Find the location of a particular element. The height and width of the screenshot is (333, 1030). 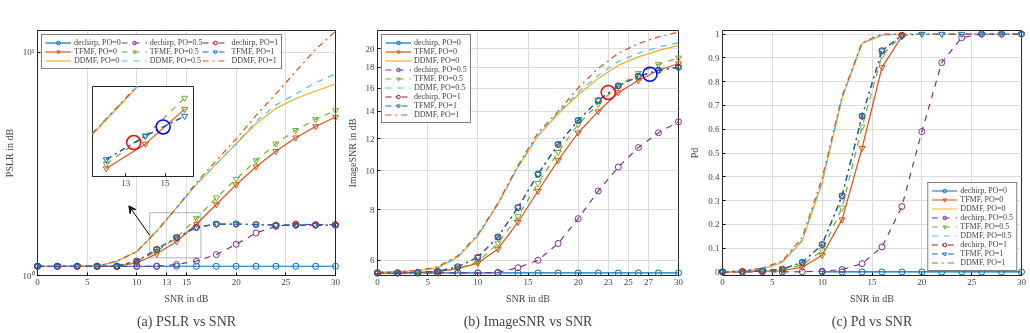

y-tick-label: 0.6 is located at coordinates (714, 129).